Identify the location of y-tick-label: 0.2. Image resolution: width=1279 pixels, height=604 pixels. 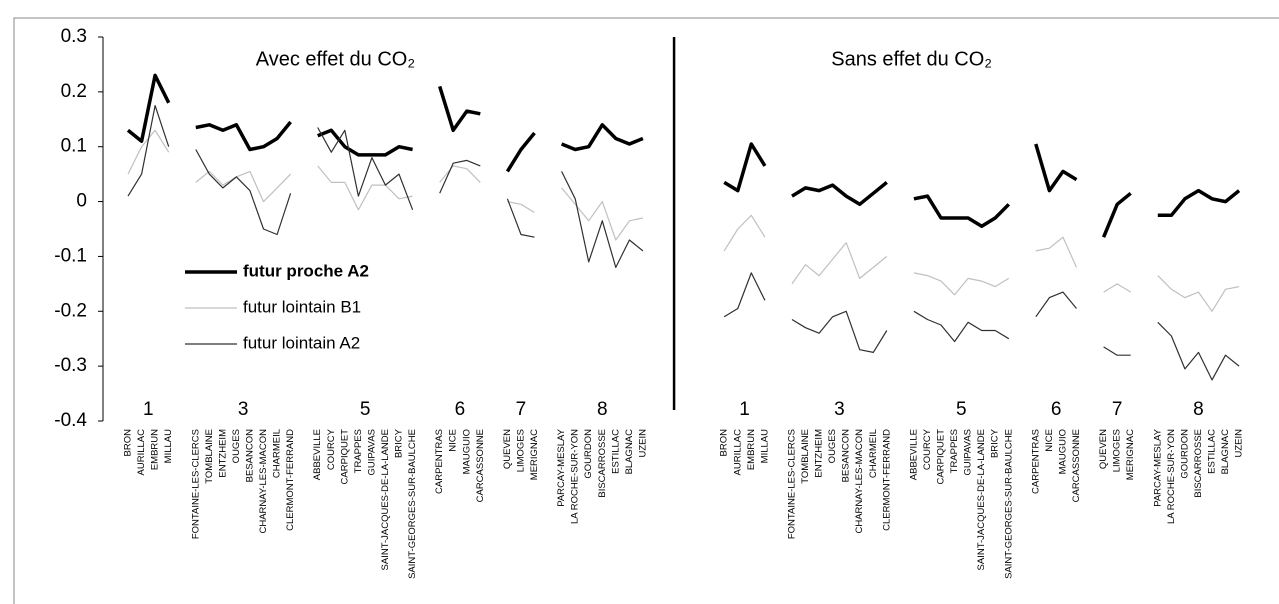
(74, 91).